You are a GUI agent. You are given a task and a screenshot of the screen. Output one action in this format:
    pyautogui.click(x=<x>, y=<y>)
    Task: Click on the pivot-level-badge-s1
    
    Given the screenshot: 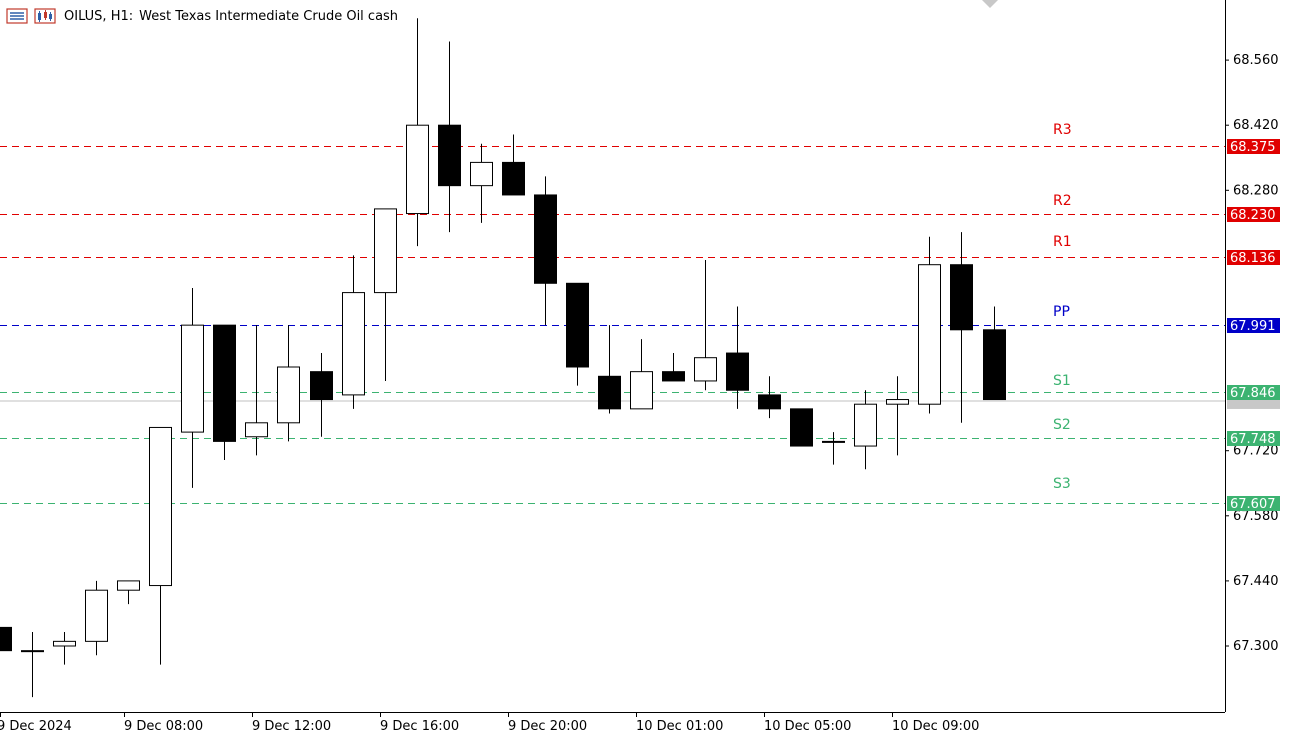 What is the action you would take?
    pyautogui.click(x=1253, y=392)
    